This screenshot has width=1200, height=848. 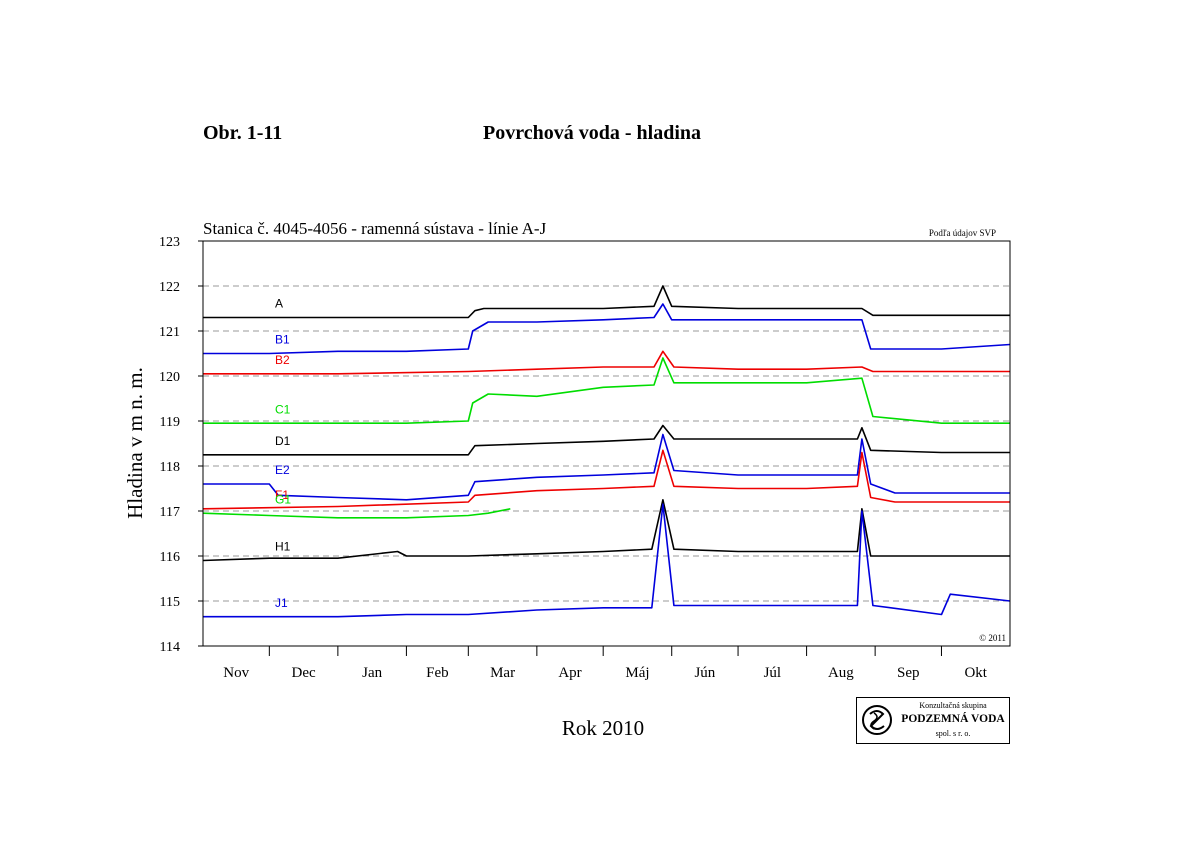 I want to click on y-axis-label: Hladina v m n. m., so click(x=135, y=443).